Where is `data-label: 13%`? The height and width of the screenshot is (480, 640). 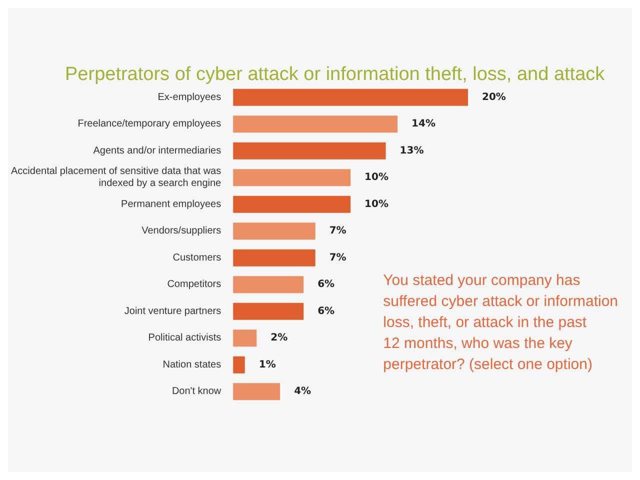
data-label: 13% is located at coordinates (412, 150).